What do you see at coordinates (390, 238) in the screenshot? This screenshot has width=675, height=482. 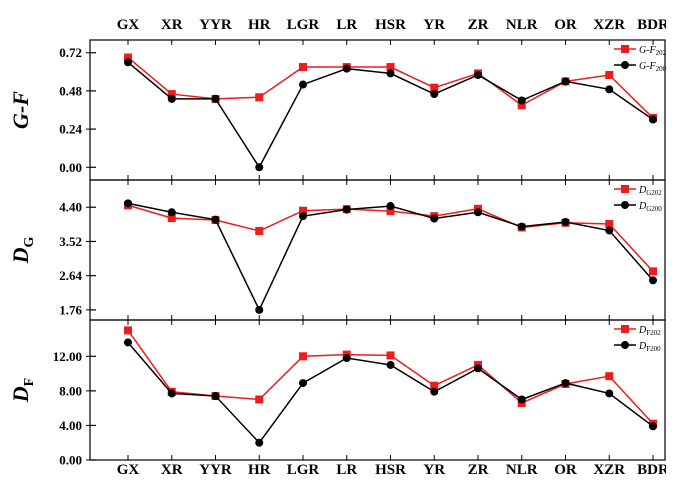 I see `series-line-DG202` at bounding box center [390, 238].